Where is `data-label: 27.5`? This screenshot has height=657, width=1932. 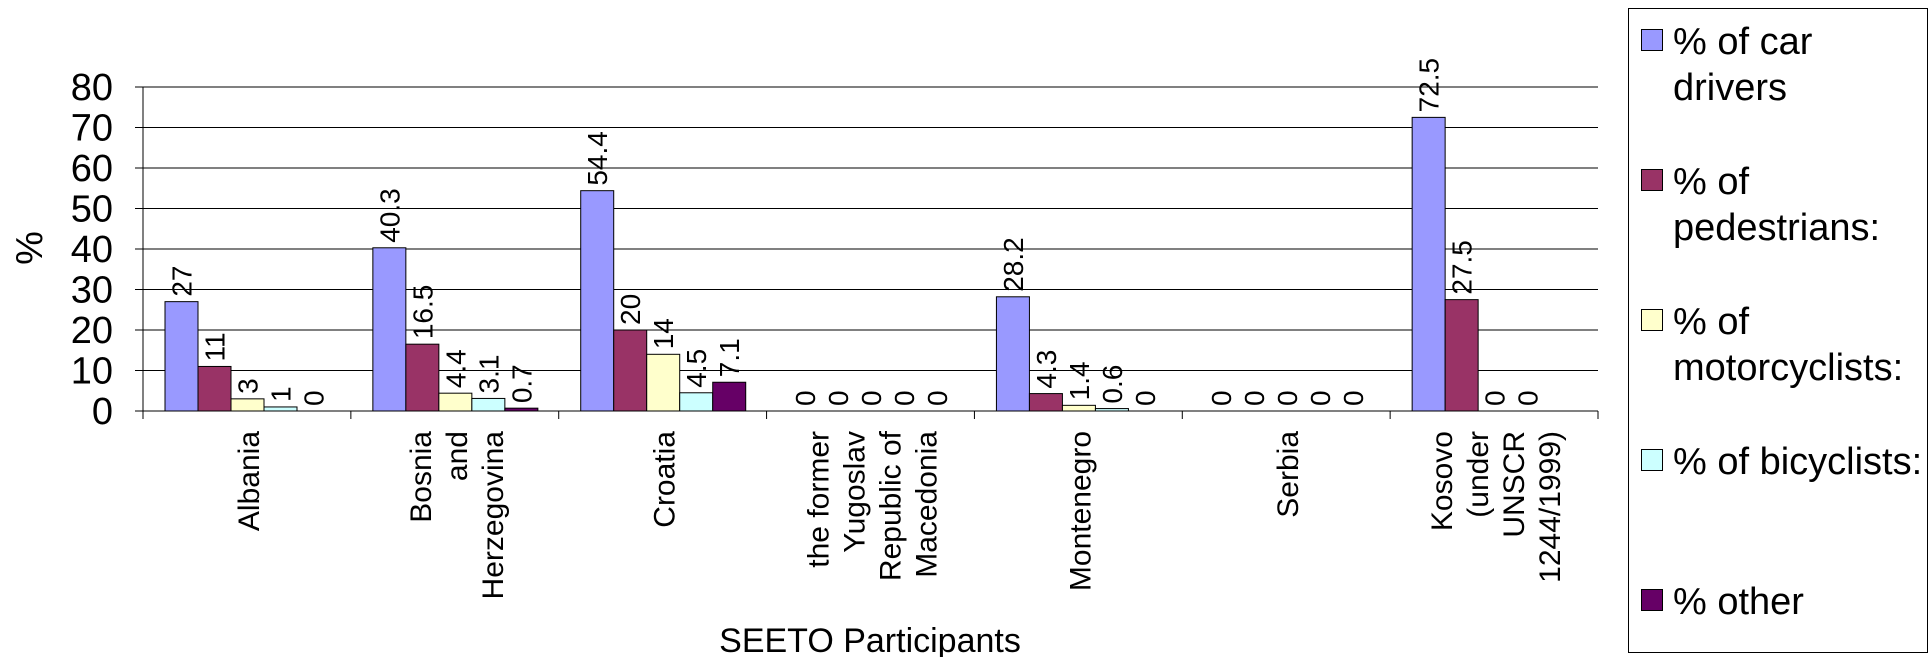 data-label: 27.5 is located at coordinates (1462, 267).